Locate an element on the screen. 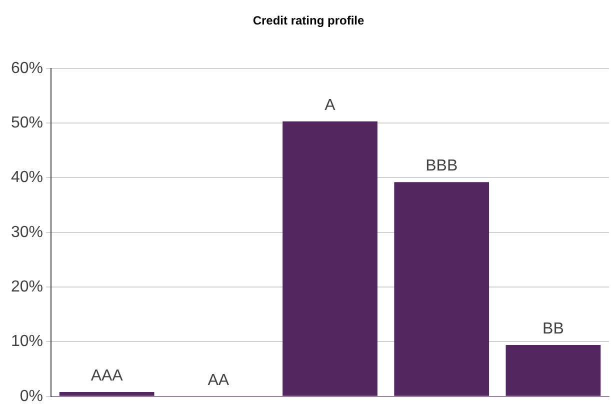 This screenshot has width=611, height=409. x-tick-label: AAA is located at coordinates (107, 375).